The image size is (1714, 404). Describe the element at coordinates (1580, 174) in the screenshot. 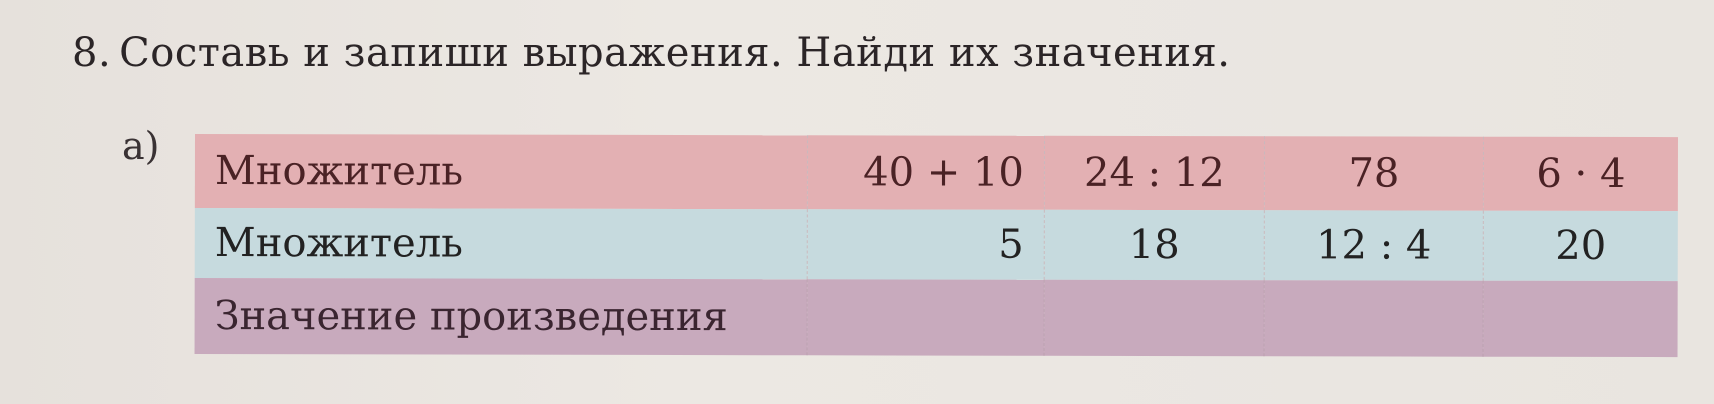

I see `table-cell: 6 · 4` at that location.